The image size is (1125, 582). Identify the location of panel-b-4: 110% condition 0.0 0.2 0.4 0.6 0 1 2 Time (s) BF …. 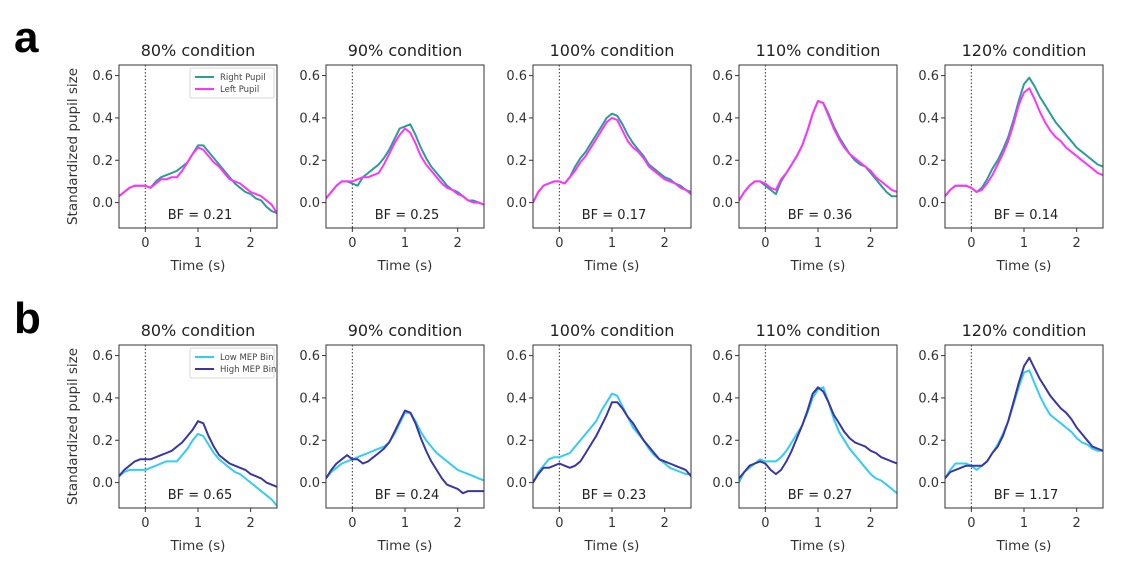
(805, 437).